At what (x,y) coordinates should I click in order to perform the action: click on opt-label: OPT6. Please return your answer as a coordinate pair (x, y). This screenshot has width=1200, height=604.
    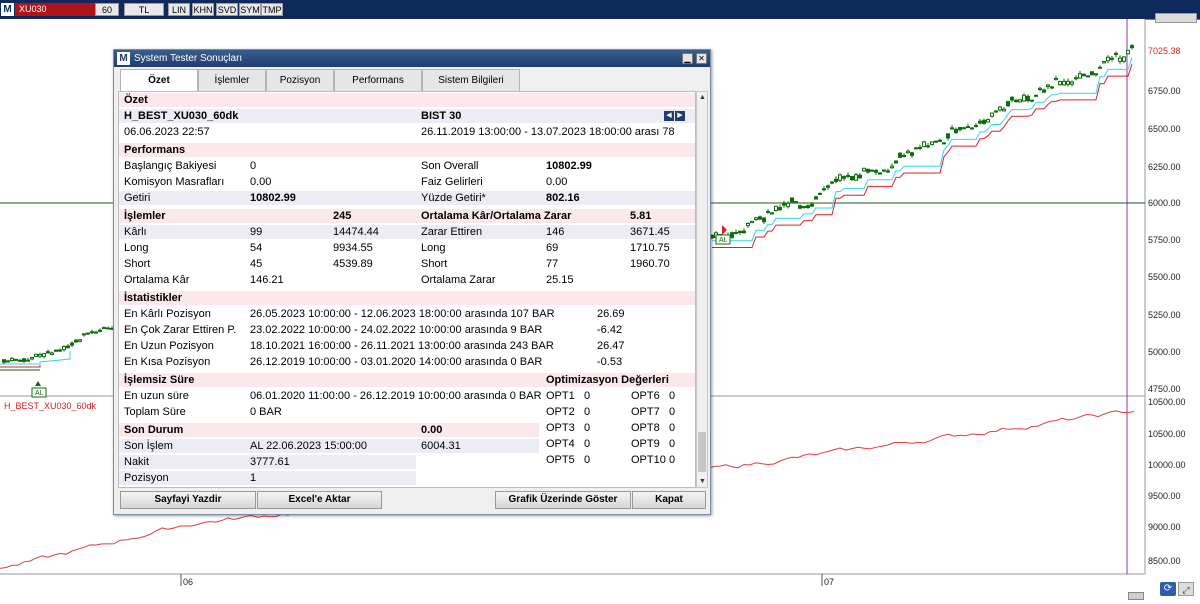
    Looking at the image, I should click on (645, 396).